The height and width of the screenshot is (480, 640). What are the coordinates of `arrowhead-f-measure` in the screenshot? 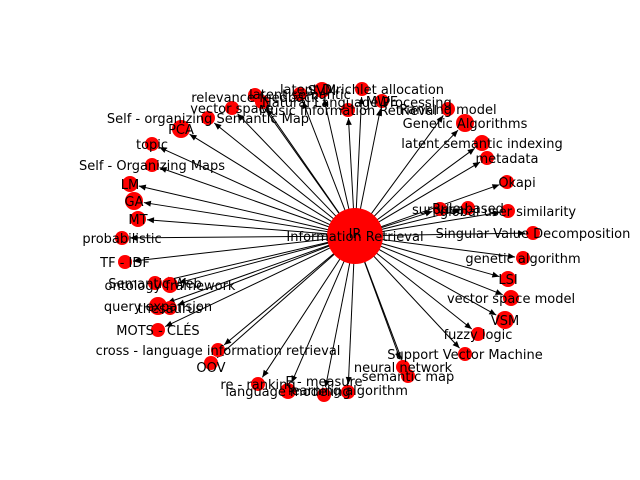 It's located at (326, 383).